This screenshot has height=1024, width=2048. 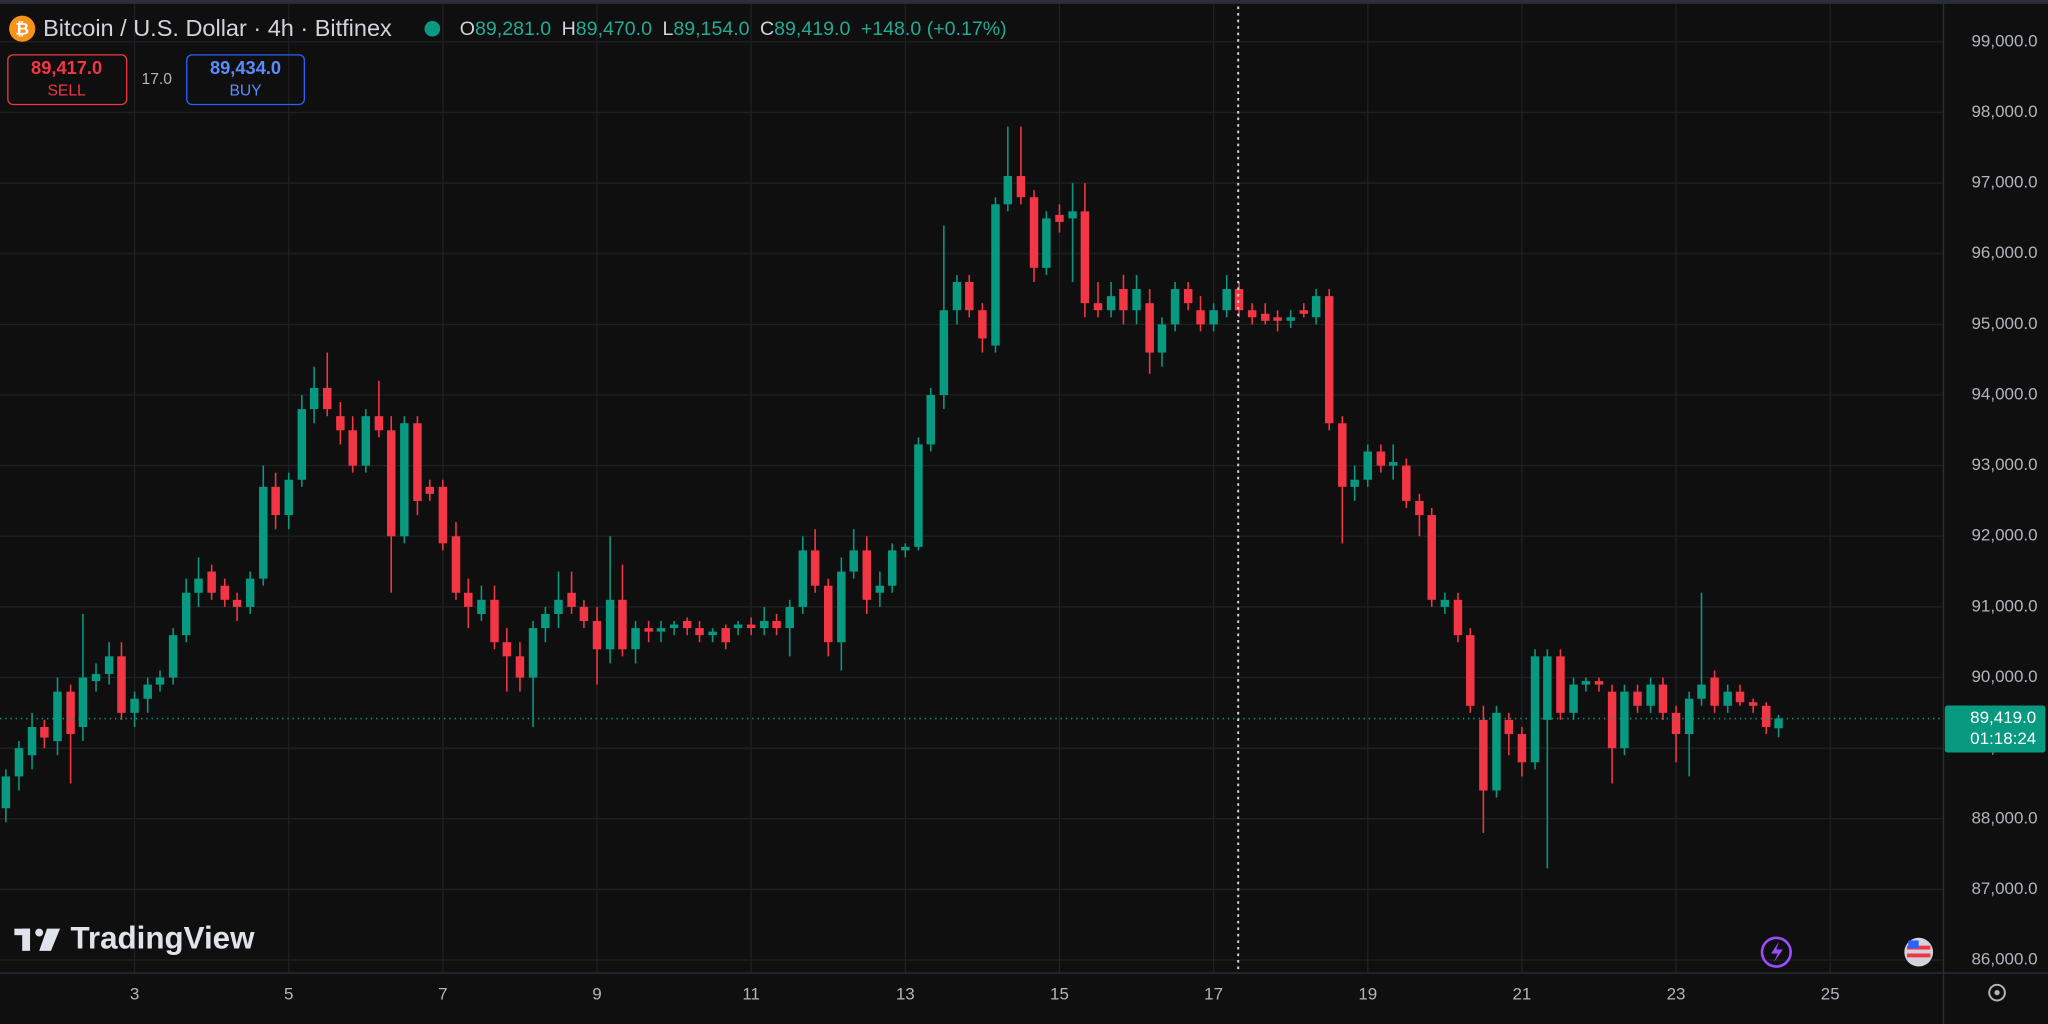 What do you see at coordinates (134, 994) in the screenshot?
I see `x-tick-label: 3` at bounding box center [134, 994].